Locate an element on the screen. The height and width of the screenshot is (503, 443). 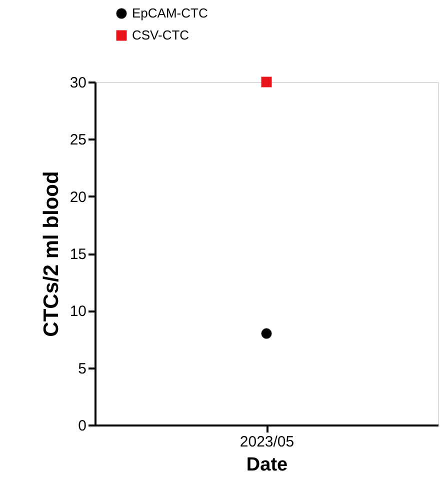
y-tick-label: 30 is located at coordinates (78, 83).